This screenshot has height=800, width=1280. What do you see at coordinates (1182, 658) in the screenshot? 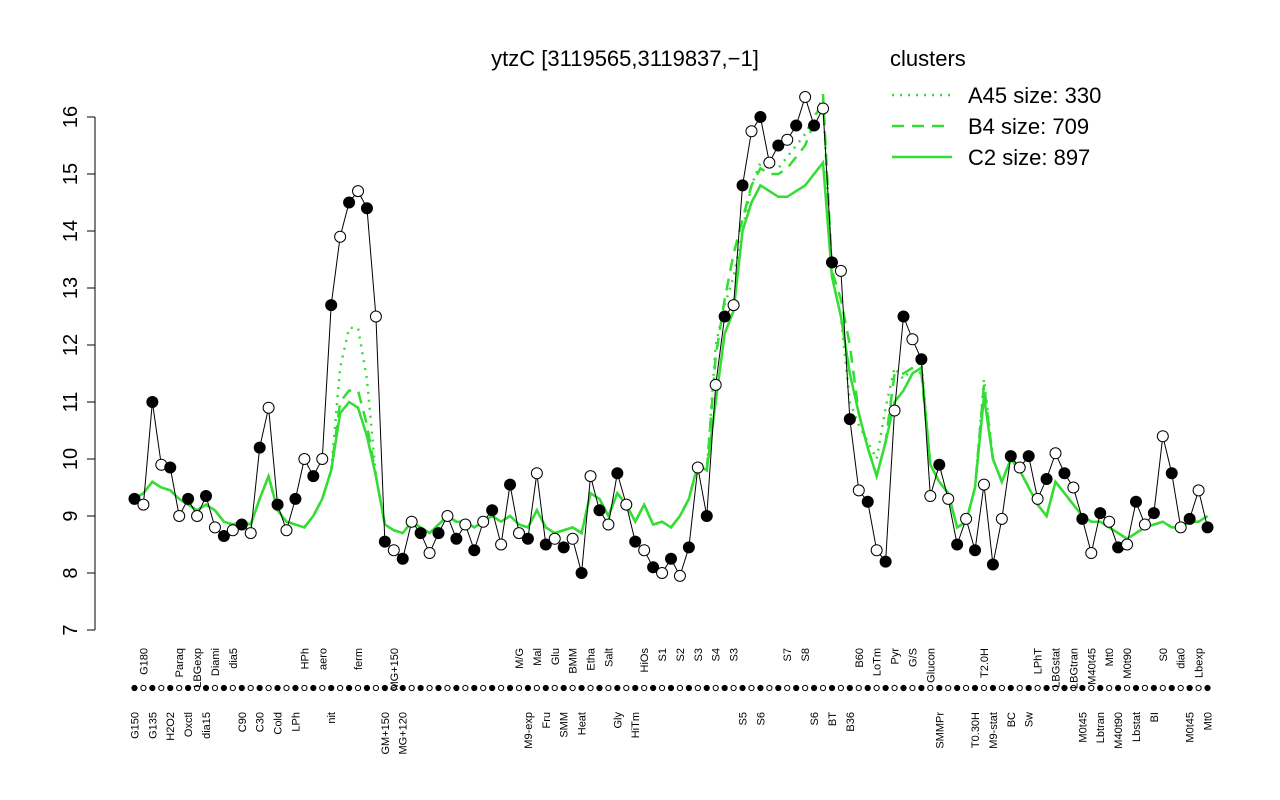
I see `x-tick-label: dia0` at bounding box center [1182, 658].